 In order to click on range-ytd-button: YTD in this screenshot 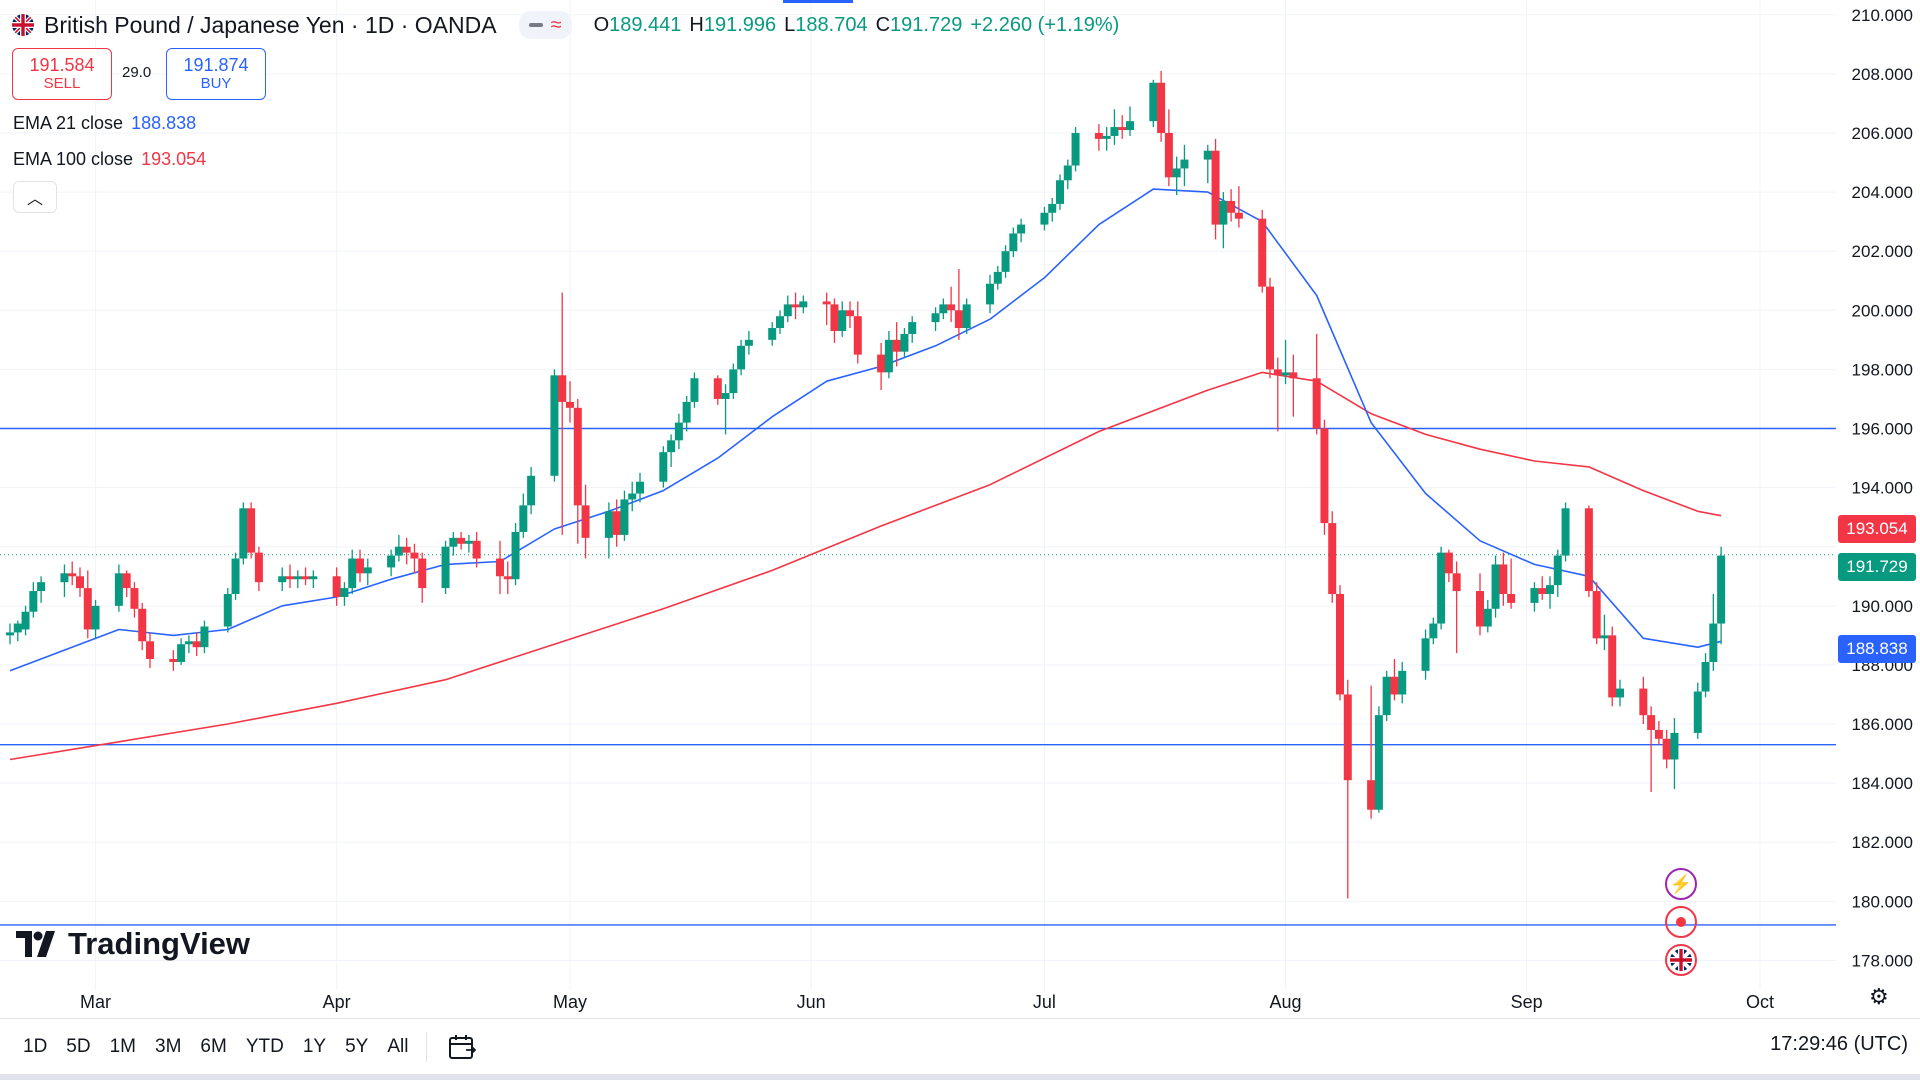, I will do `click(264, 1046)`.